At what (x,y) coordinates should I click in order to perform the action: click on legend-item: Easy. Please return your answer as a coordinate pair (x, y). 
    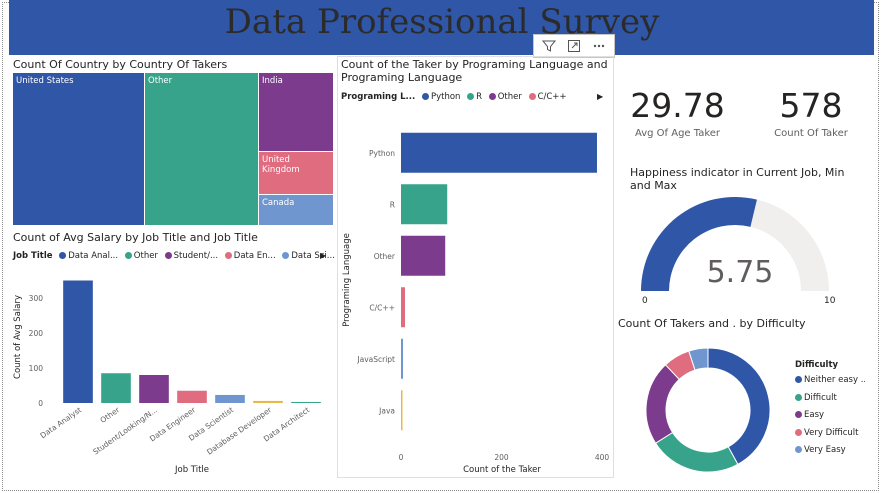
    Looking at the image, I should click on (830, 419).